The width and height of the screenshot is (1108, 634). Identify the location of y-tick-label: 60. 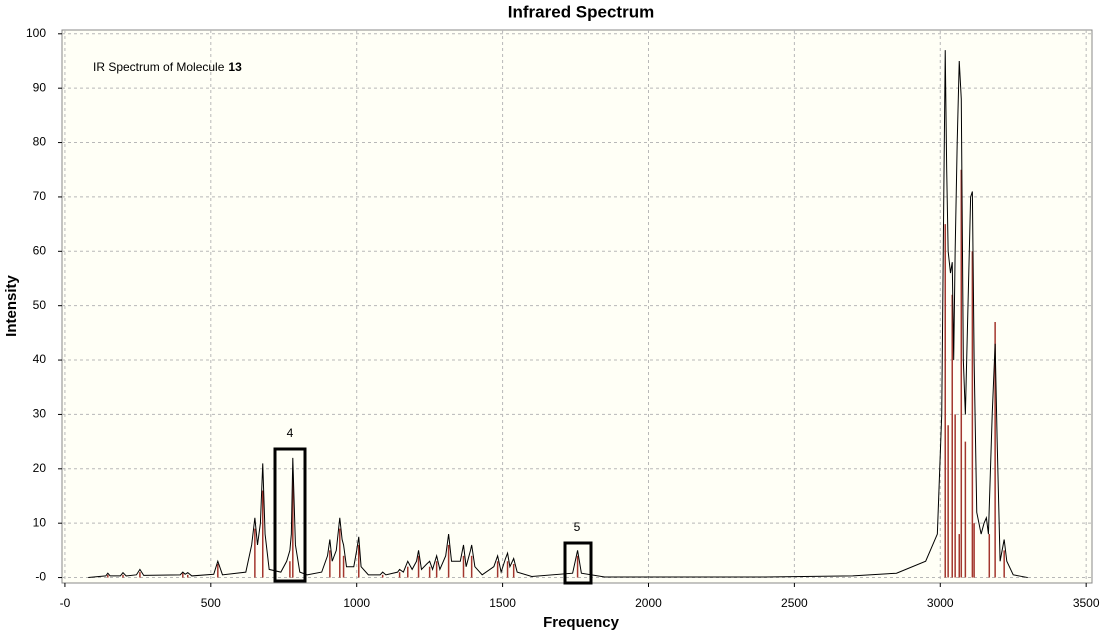
(40, 250).